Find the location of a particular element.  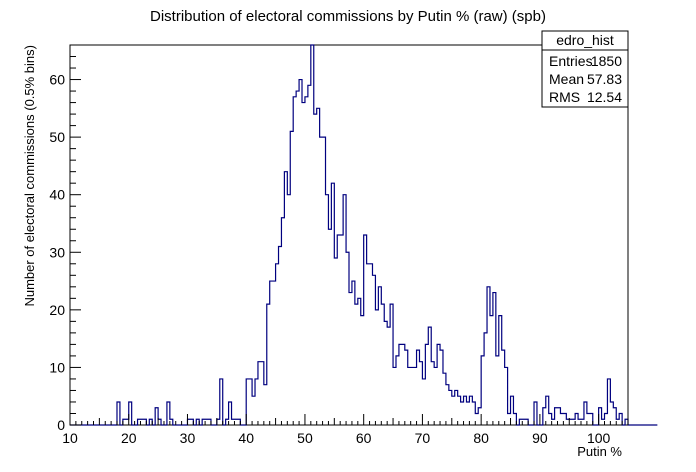

y-tick-label: 60 is located at coordinates (57, 80).